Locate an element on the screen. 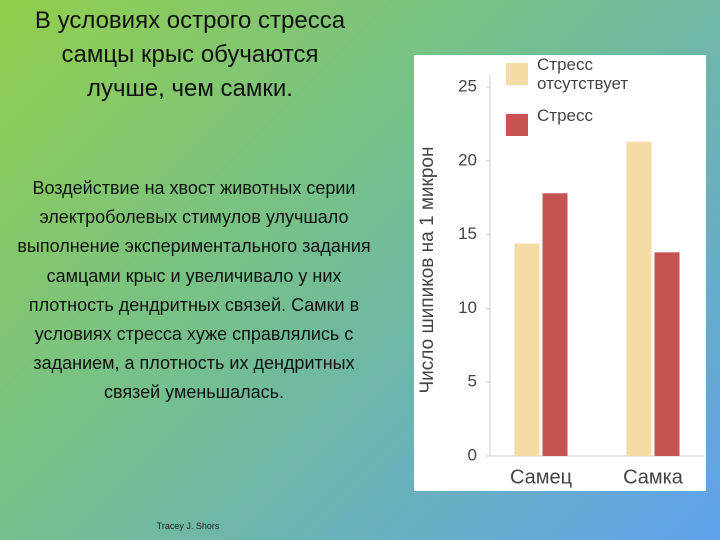 The width and height of the screenshot is (720, 540). x-tick-label: Самец is located at coordinates (541, 477).